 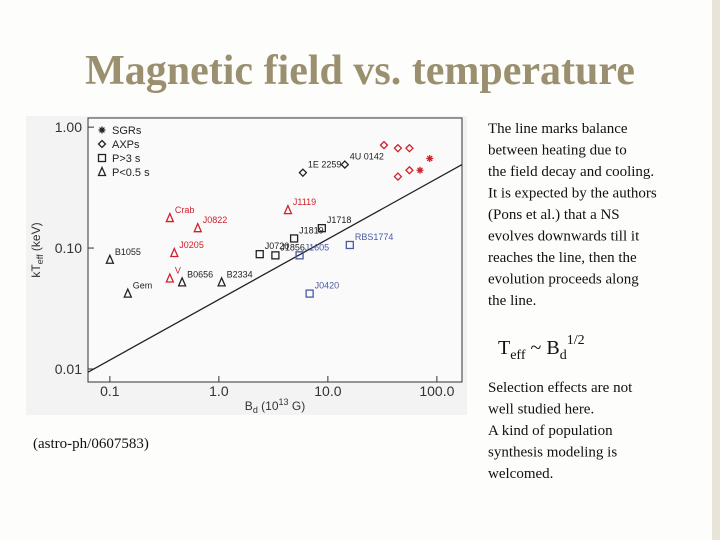 What do you see at coordinates (325, 165) in the screenshot?
I see `point-label: 1E 2259` at bounding box center [325, 165].